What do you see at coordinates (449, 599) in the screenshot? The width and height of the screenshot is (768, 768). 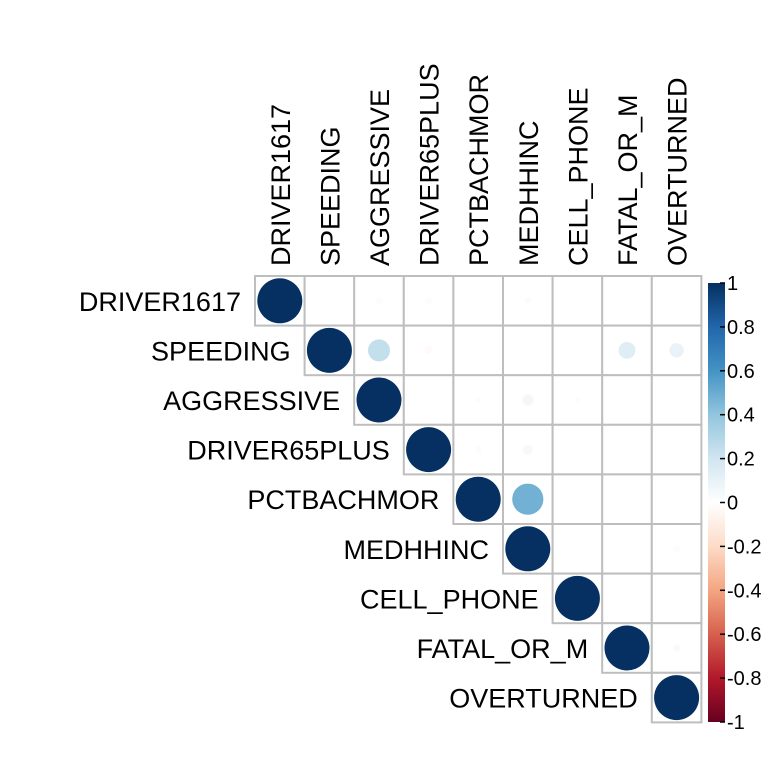 I see `row-label: CELL_PHONE` at bounding box center [449, 599].